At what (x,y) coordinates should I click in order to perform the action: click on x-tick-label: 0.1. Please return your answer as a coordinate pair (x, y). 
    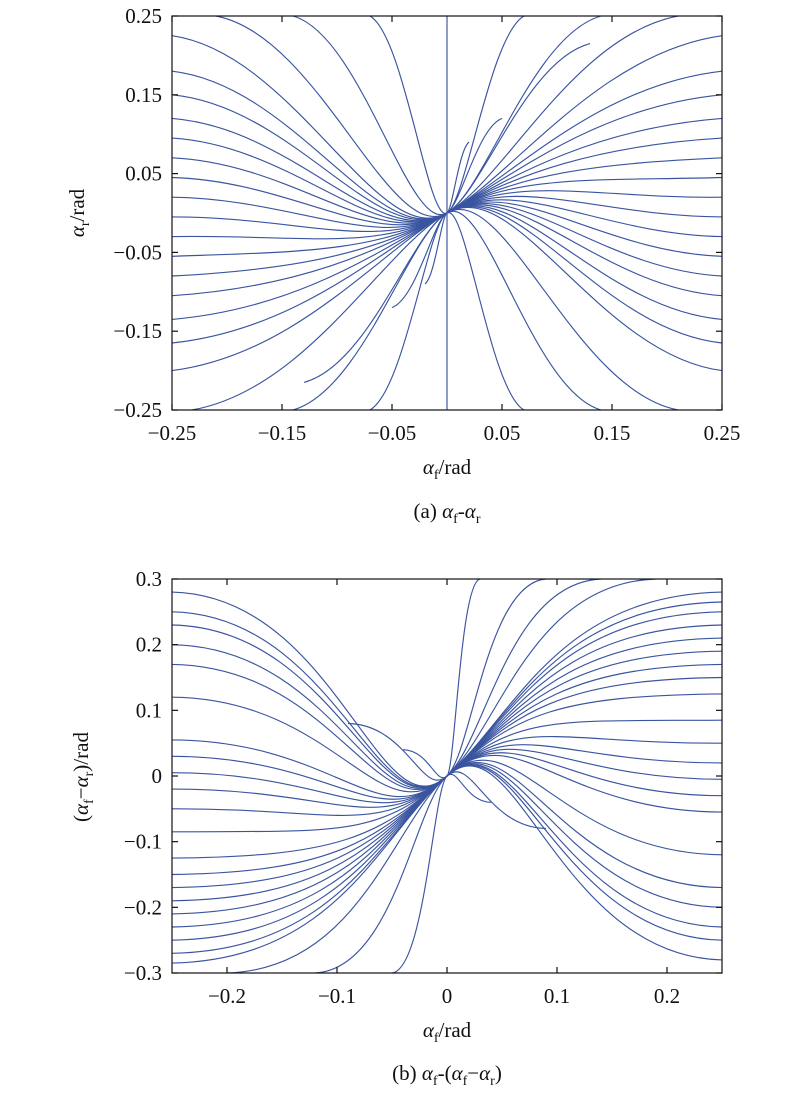
    Looking at the image, I should click on (557, 996).